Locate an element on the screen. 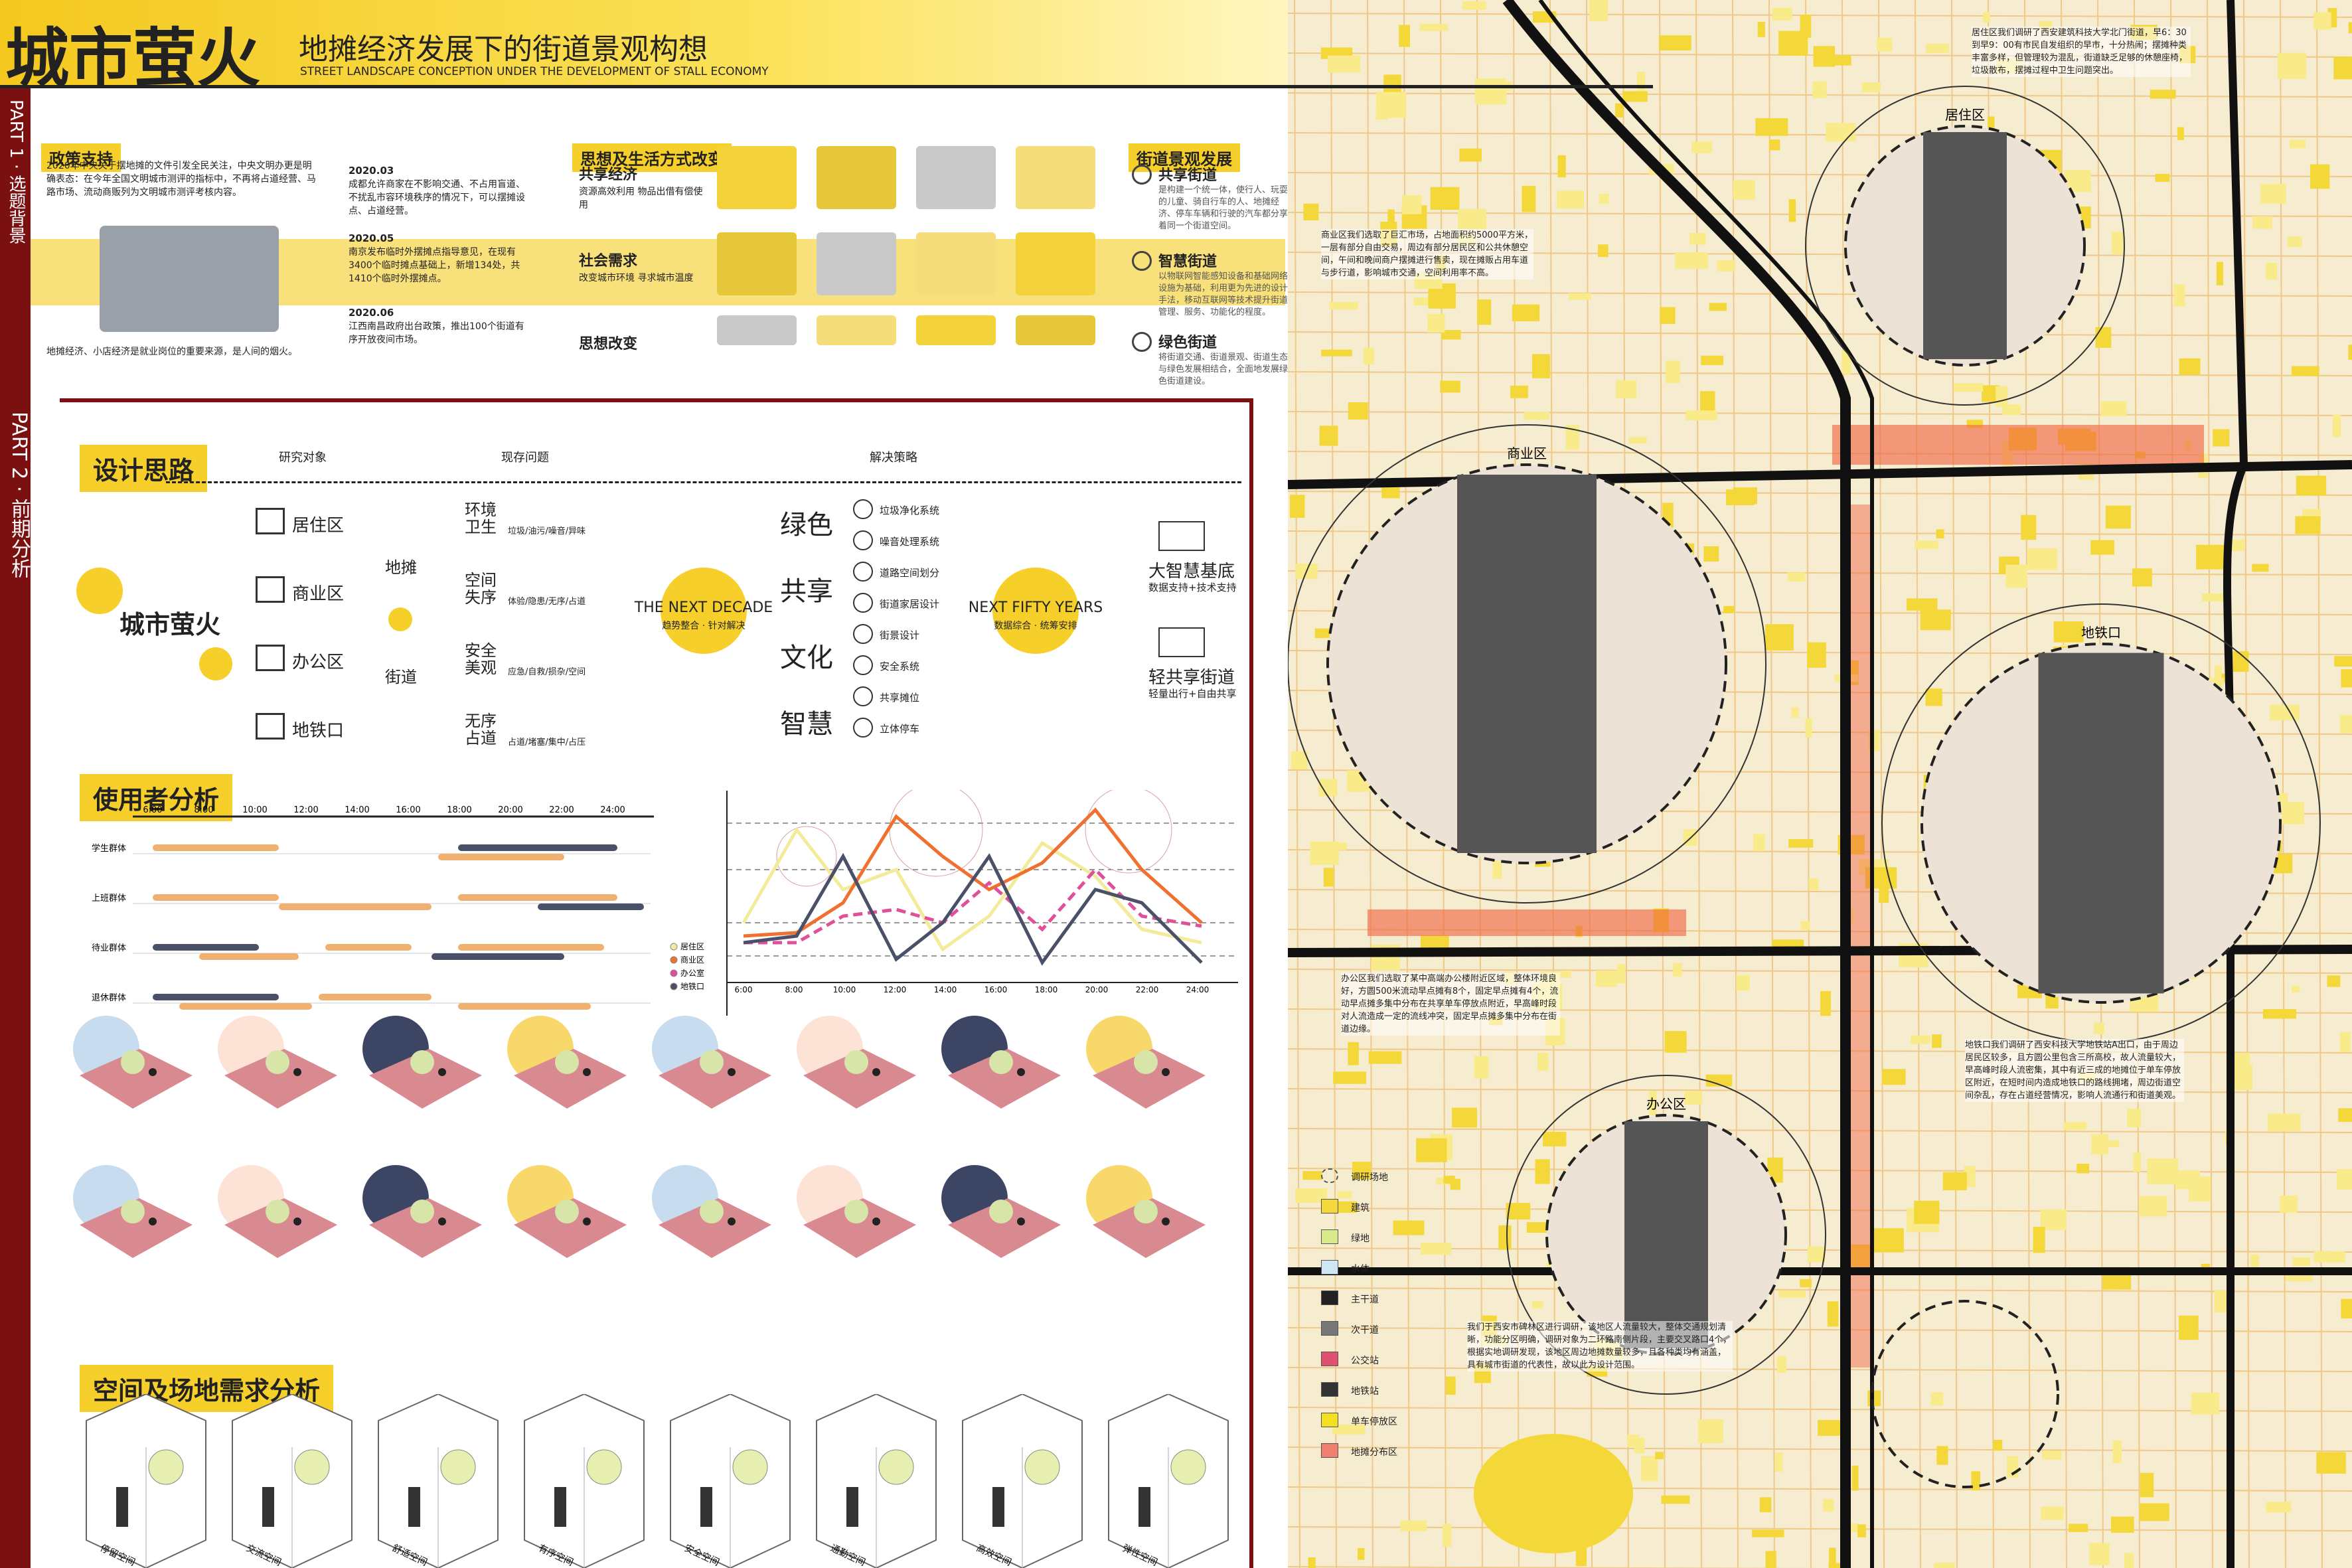 This screenshot has height=1568, width=2352. photo is located at coordinates (189, 279).